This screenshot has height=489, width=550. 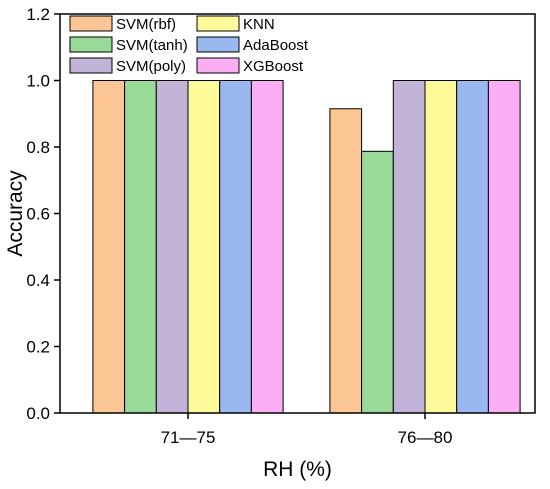 What do you see at coordinates (425, 437) in the screenshot?
I see `x-tick-label: 76—80` at bounding box center [425, 437].